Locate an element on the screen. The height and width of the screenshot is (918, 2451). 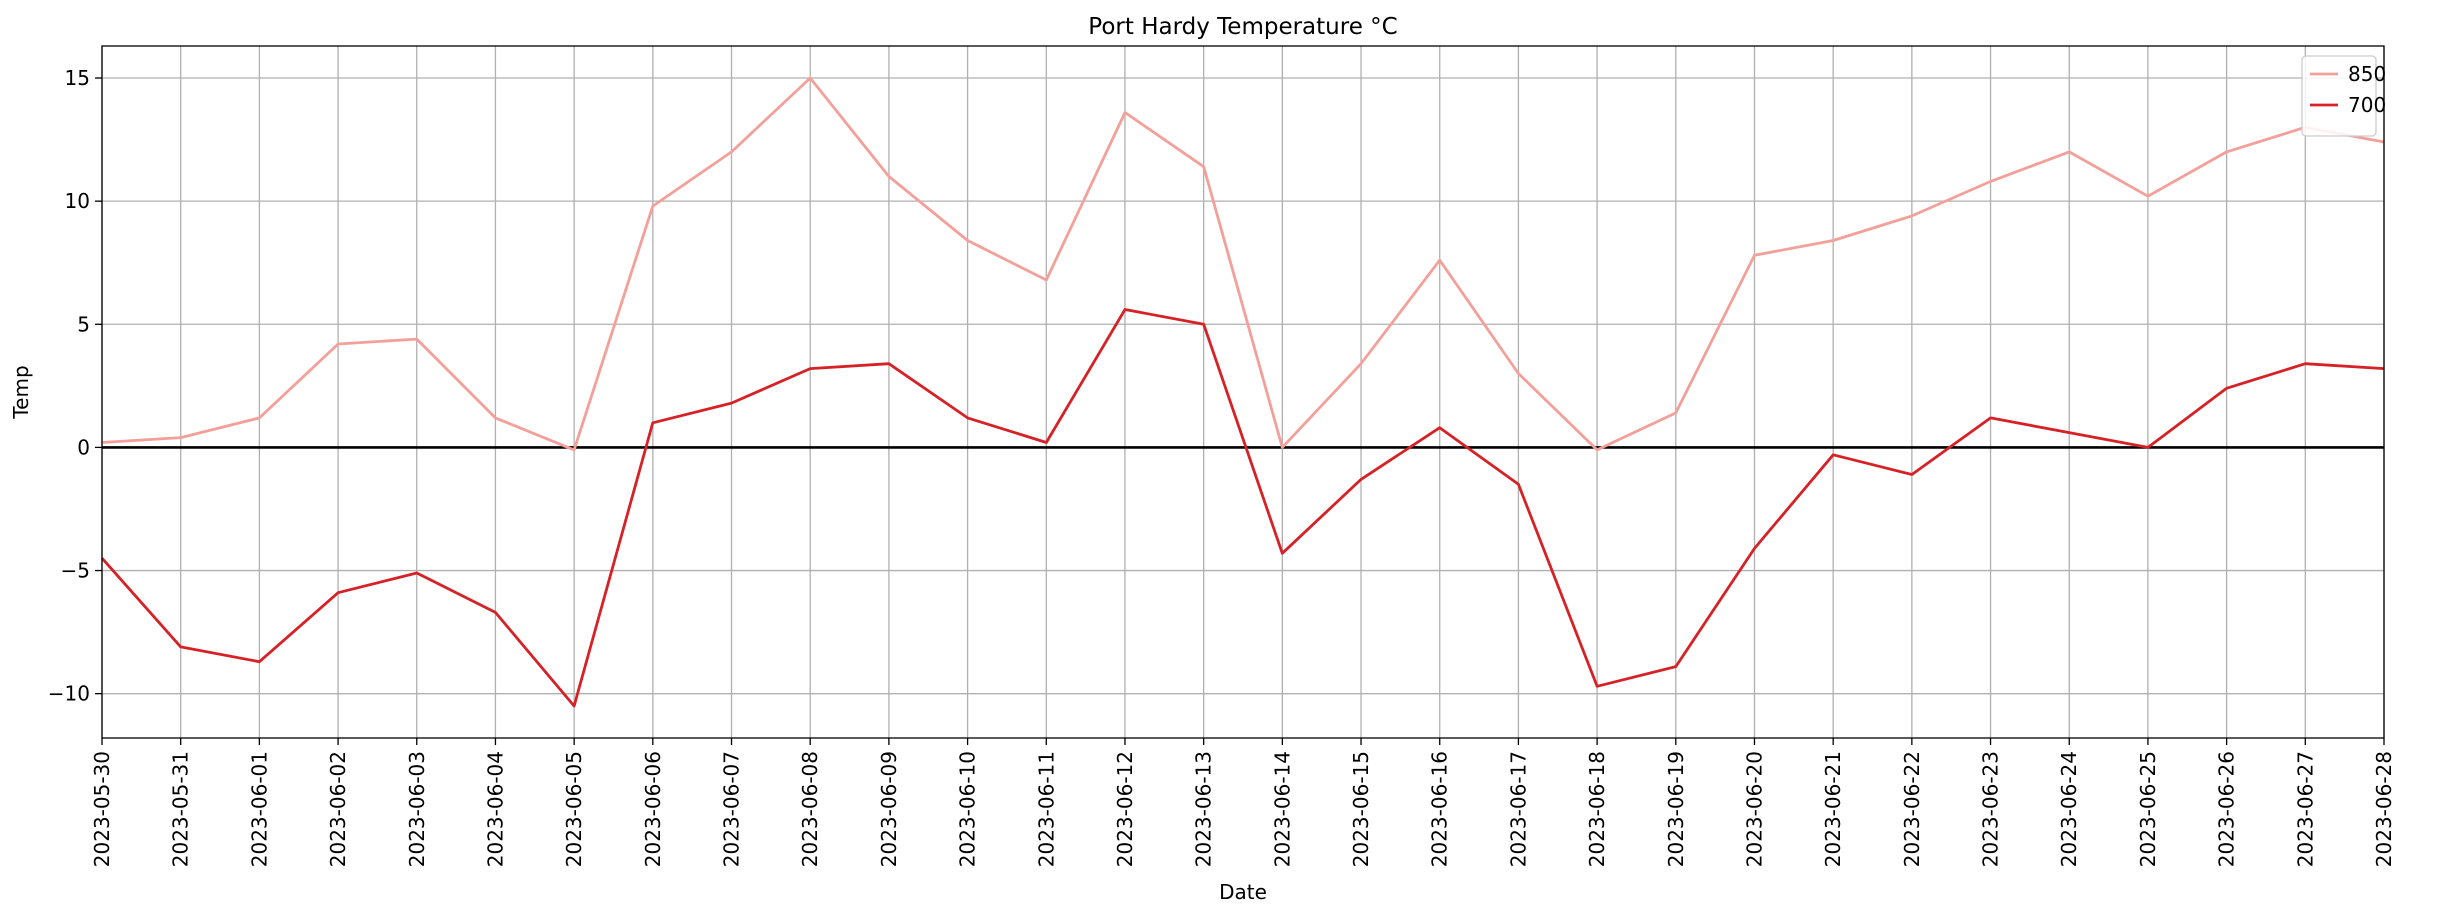
x-tick-label: 2023-06-05 is located at coordinates (574, 809).